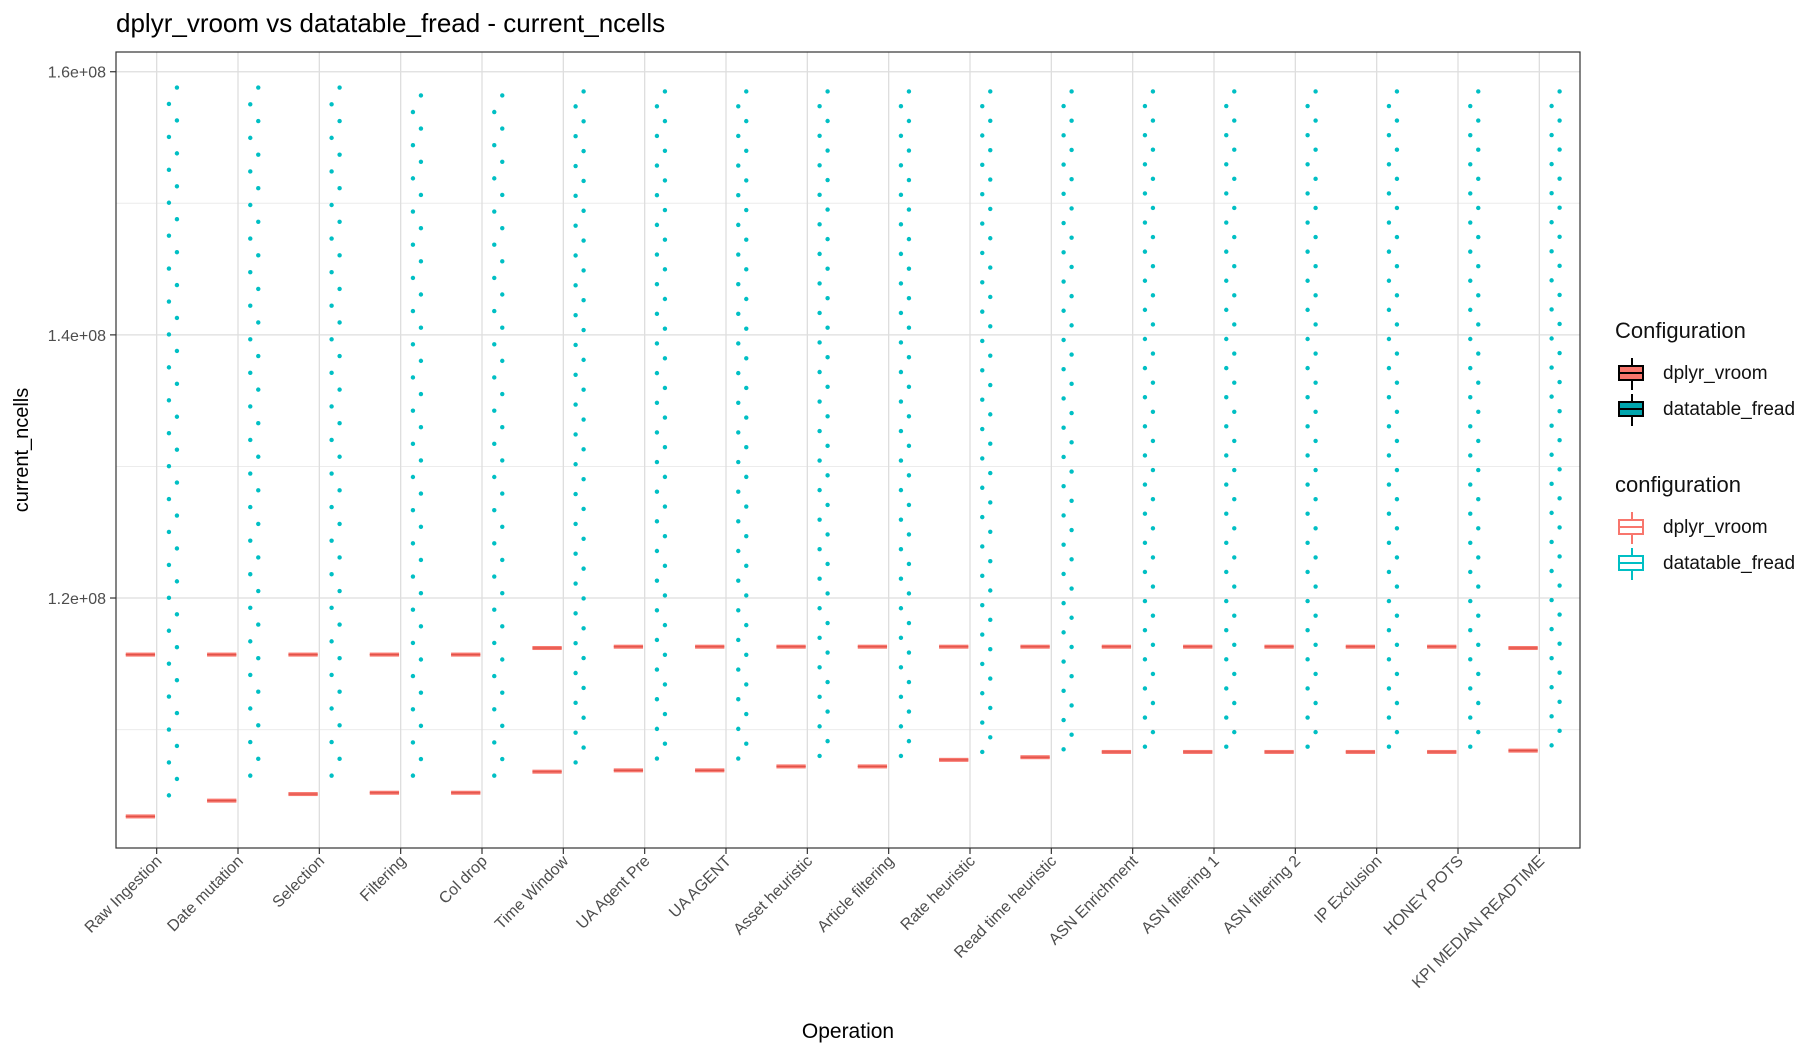 Image resolution: width=1800 pixels, height=1050 pixels. What do you see at coordinates (1094, 900) in the screenshot?
I see `x-tick-label: ASN Enrichment` at bounding box center [1094, 900].